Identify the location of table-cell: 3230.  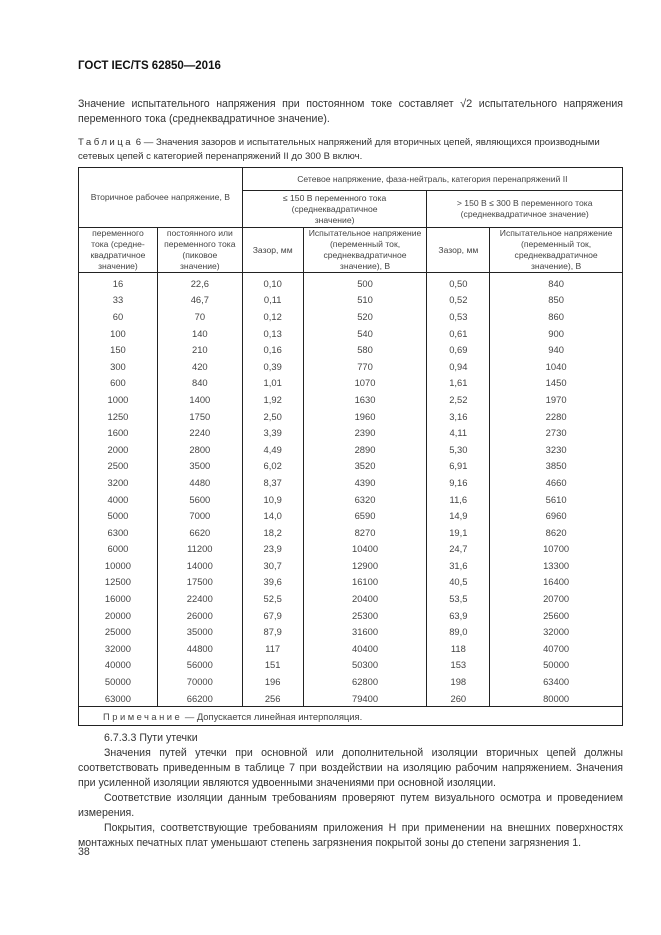
(556, 449).